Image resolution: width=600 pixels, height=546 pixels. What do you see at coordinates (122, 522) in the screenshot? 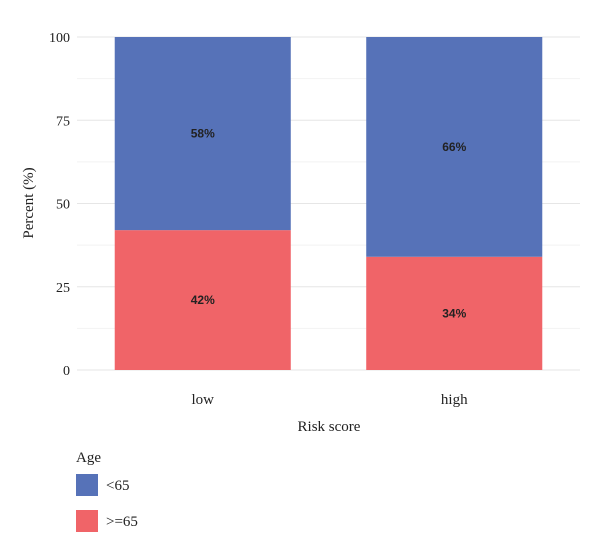
I see `legend-label: >=65` at bounding box center [122, 522].